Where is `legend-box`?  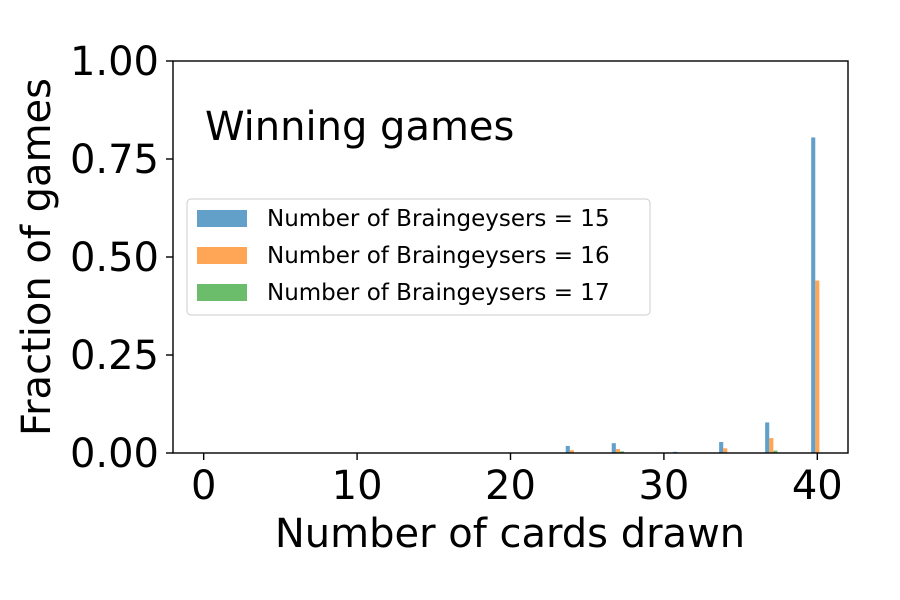 legend-box is located at coordinates (418, 257).